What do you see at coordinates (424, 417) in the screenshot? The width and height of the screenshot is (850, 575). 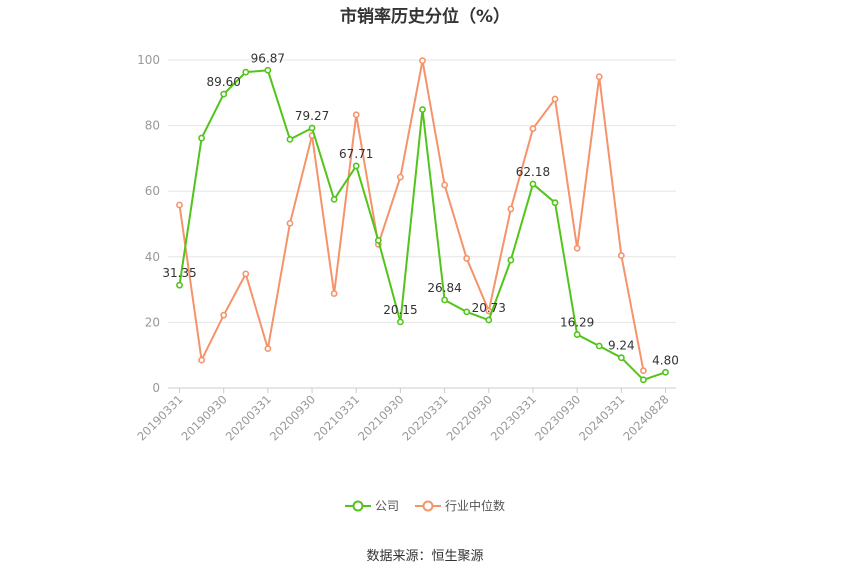 I see `x-tick-label: 20220331` at bounding box center [424, 417].